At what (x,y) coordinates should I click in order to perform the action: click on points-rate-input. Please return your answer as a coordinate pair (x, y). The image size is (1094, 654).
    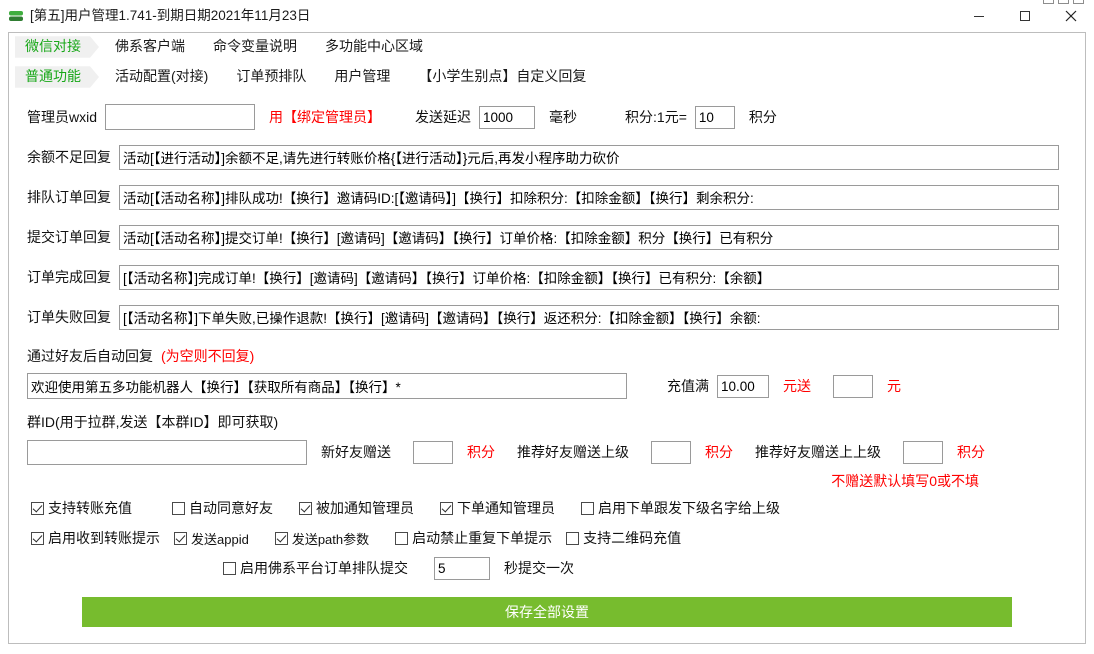
    Looking at the image, I should click on (714, 117).